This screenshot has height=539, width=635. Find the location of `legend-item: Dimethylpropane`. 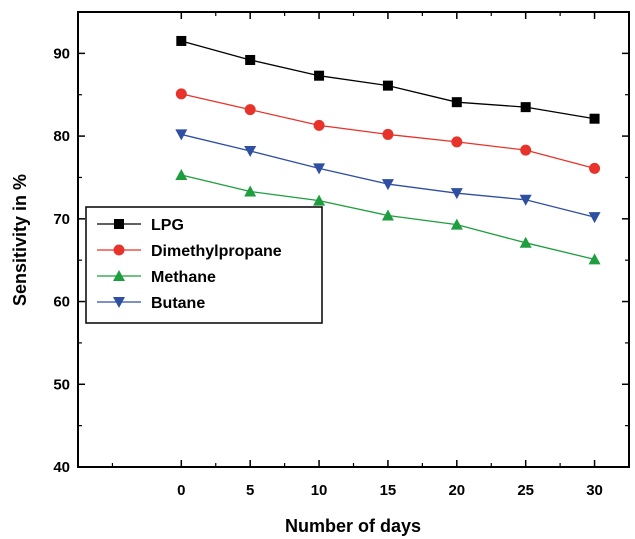

legend-item: Dimethylpropane is located at coordinates (189, 251).